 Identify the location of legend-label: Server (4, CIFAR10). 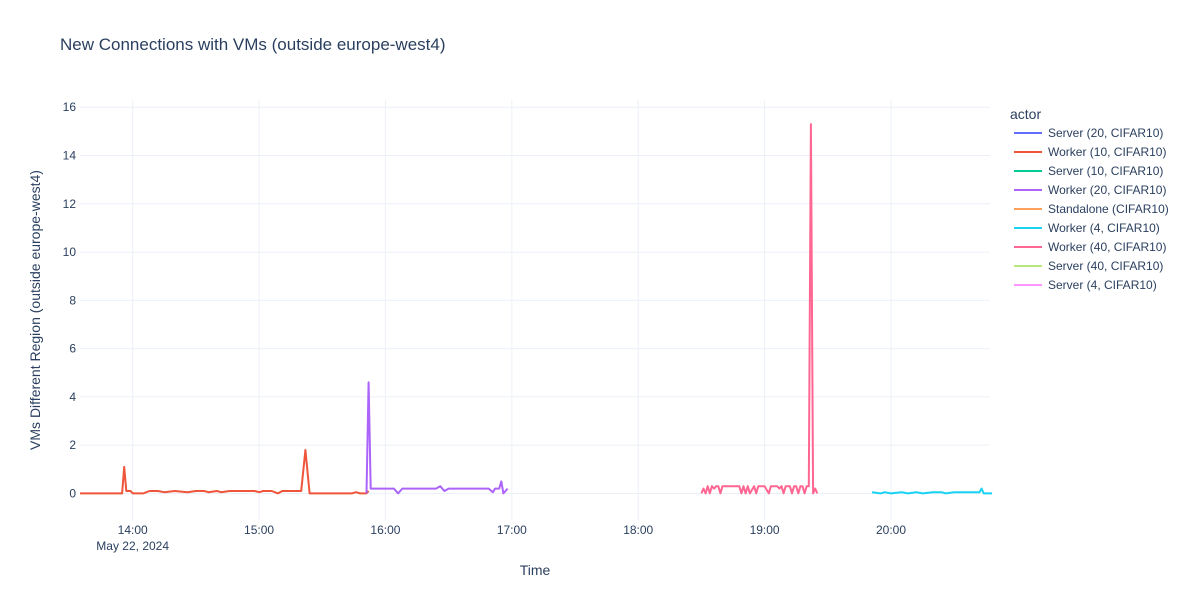
(1102, 285).